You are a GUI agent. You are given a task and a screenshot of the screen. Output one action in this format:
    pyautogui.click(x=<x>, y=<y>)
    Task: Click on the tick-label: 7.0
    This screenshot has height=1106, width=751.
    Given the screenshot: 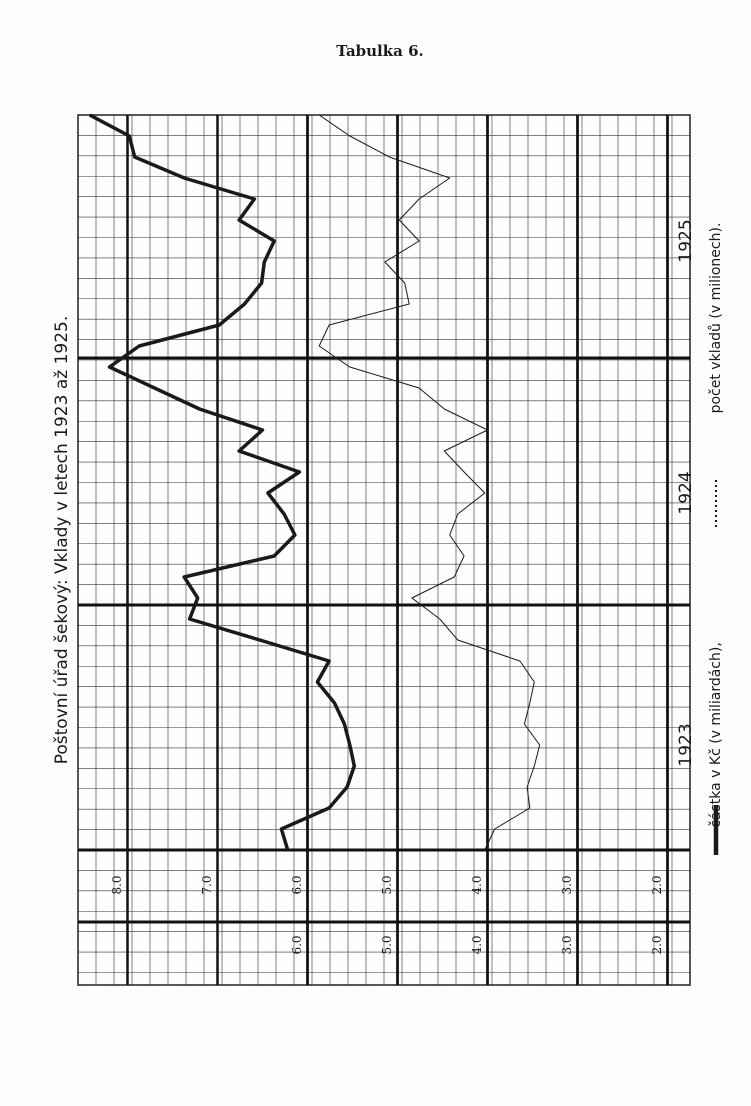 What is the action you would take?
    pyautogui.click(x=207, y=884)
    